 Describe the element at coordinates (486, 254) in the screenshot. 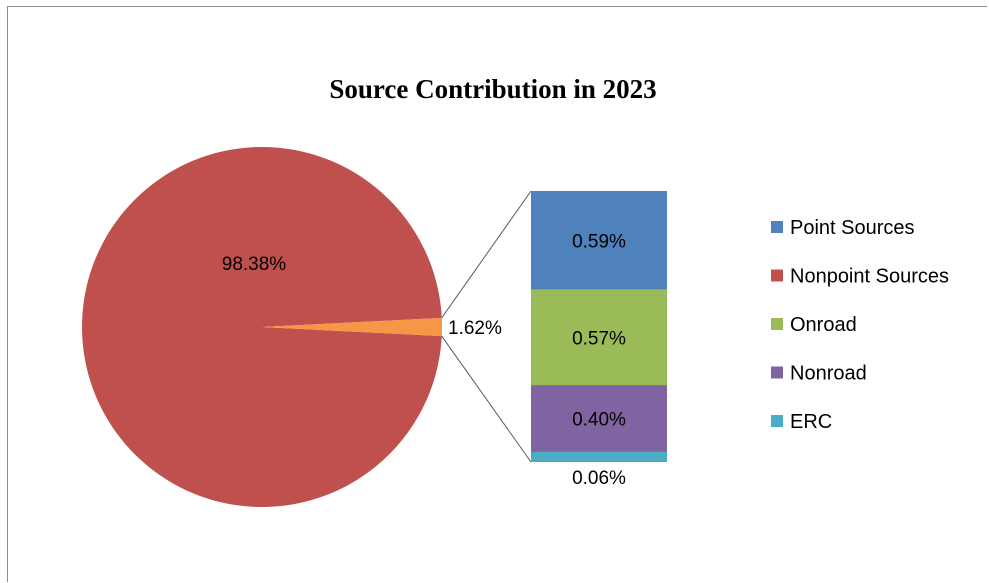

I see `connector-top` at that location.